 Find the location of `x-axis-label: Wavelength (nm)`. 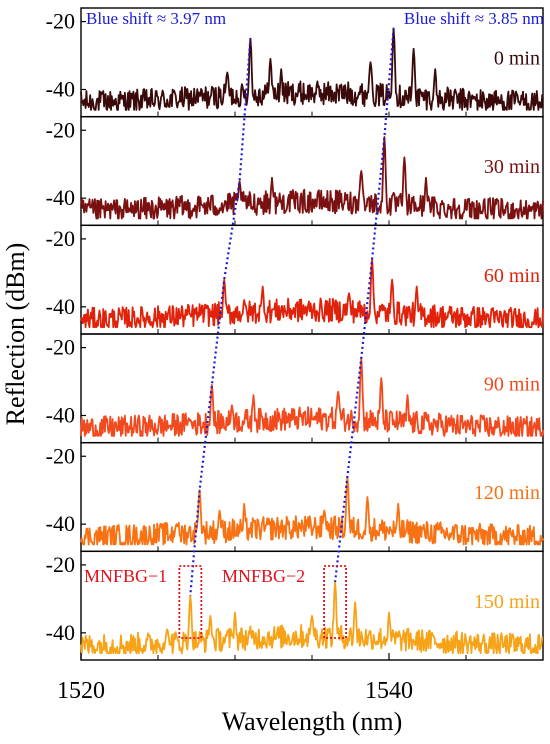

x-axis-label: Wavelength (nm) is located at coordinates (312, 721).